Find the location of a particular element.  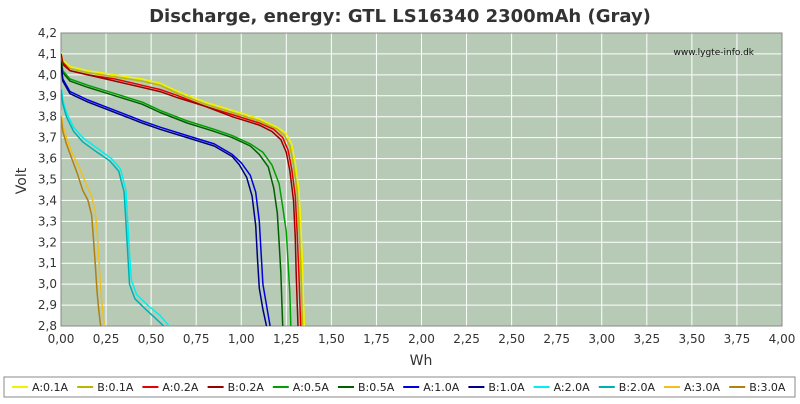

x-tick-label: 4,00 is located at coordinates (782, 339).